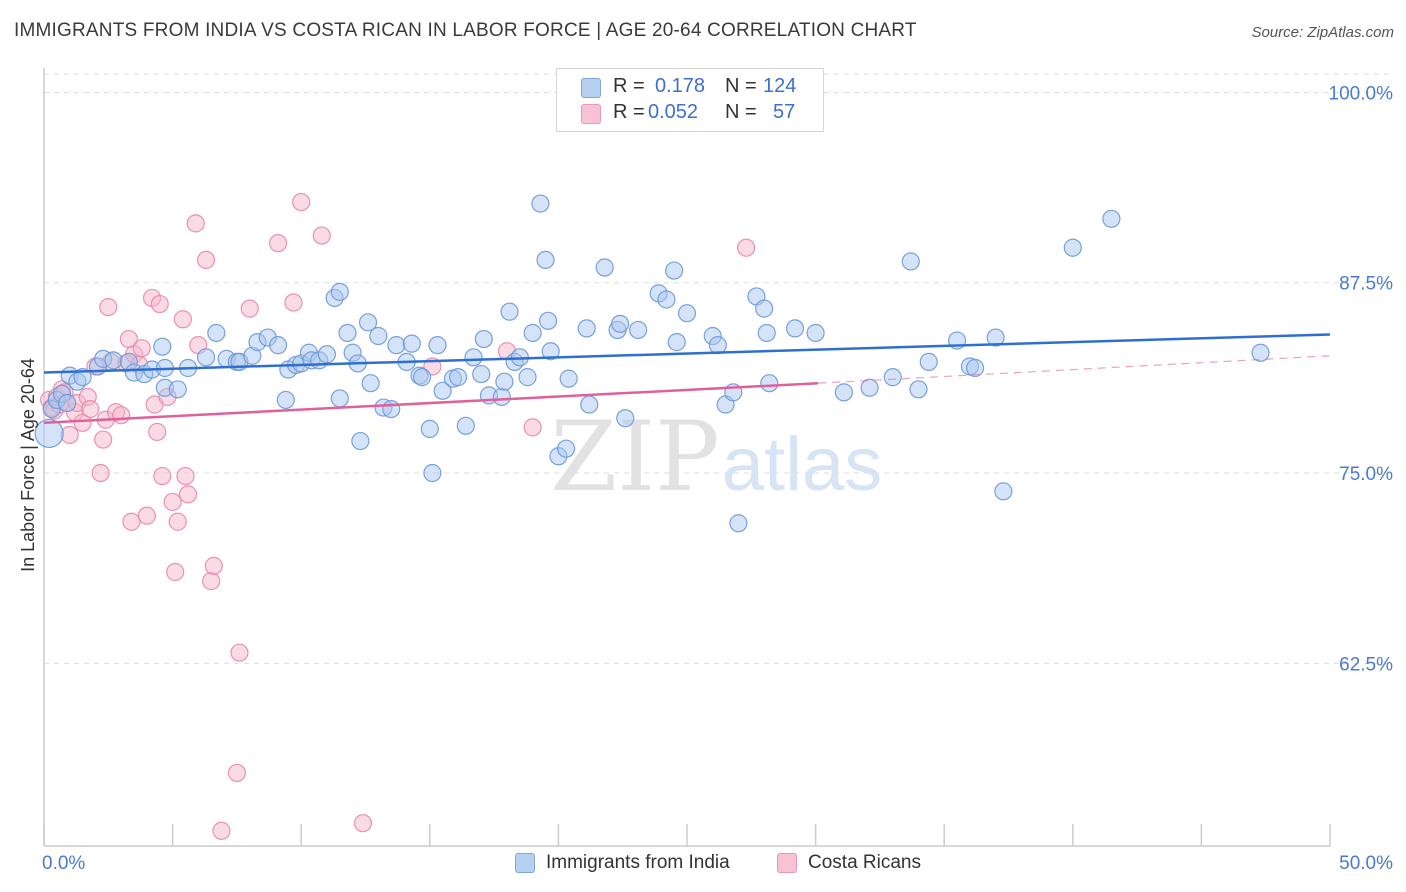 Image resolution: width=1406 pixels, height=892 pixels. What do you see at coordinates (634, 457) in the screenshot?
I see `watermark-zip: ZIP` at bounding box center [634, 457].